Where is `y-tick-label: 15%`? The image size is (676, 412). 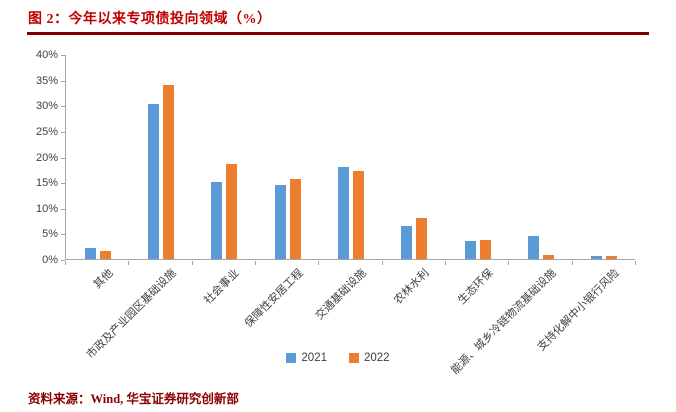
y-tick-label: 15% is located at coordinates (46, 183).